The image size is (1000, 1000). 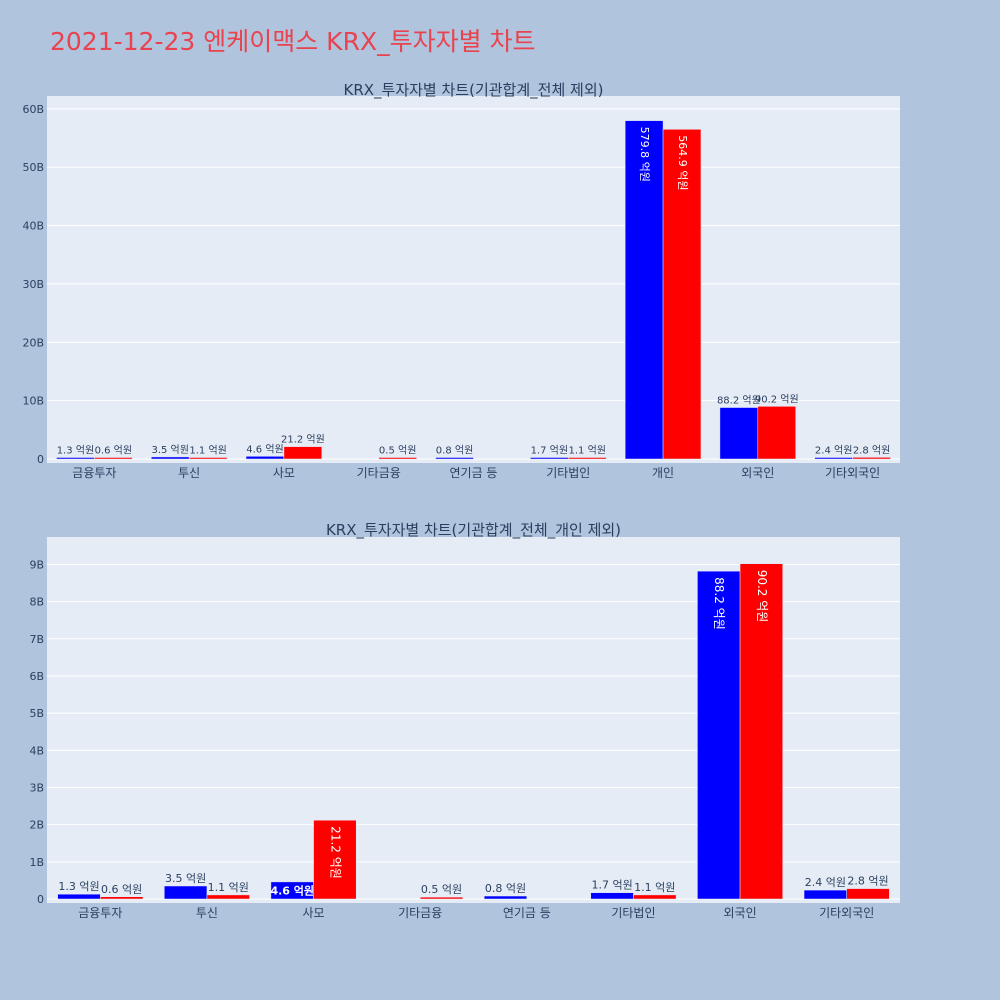 I want to click on data-label: 564.9 억원, so click(x=682, y=162).